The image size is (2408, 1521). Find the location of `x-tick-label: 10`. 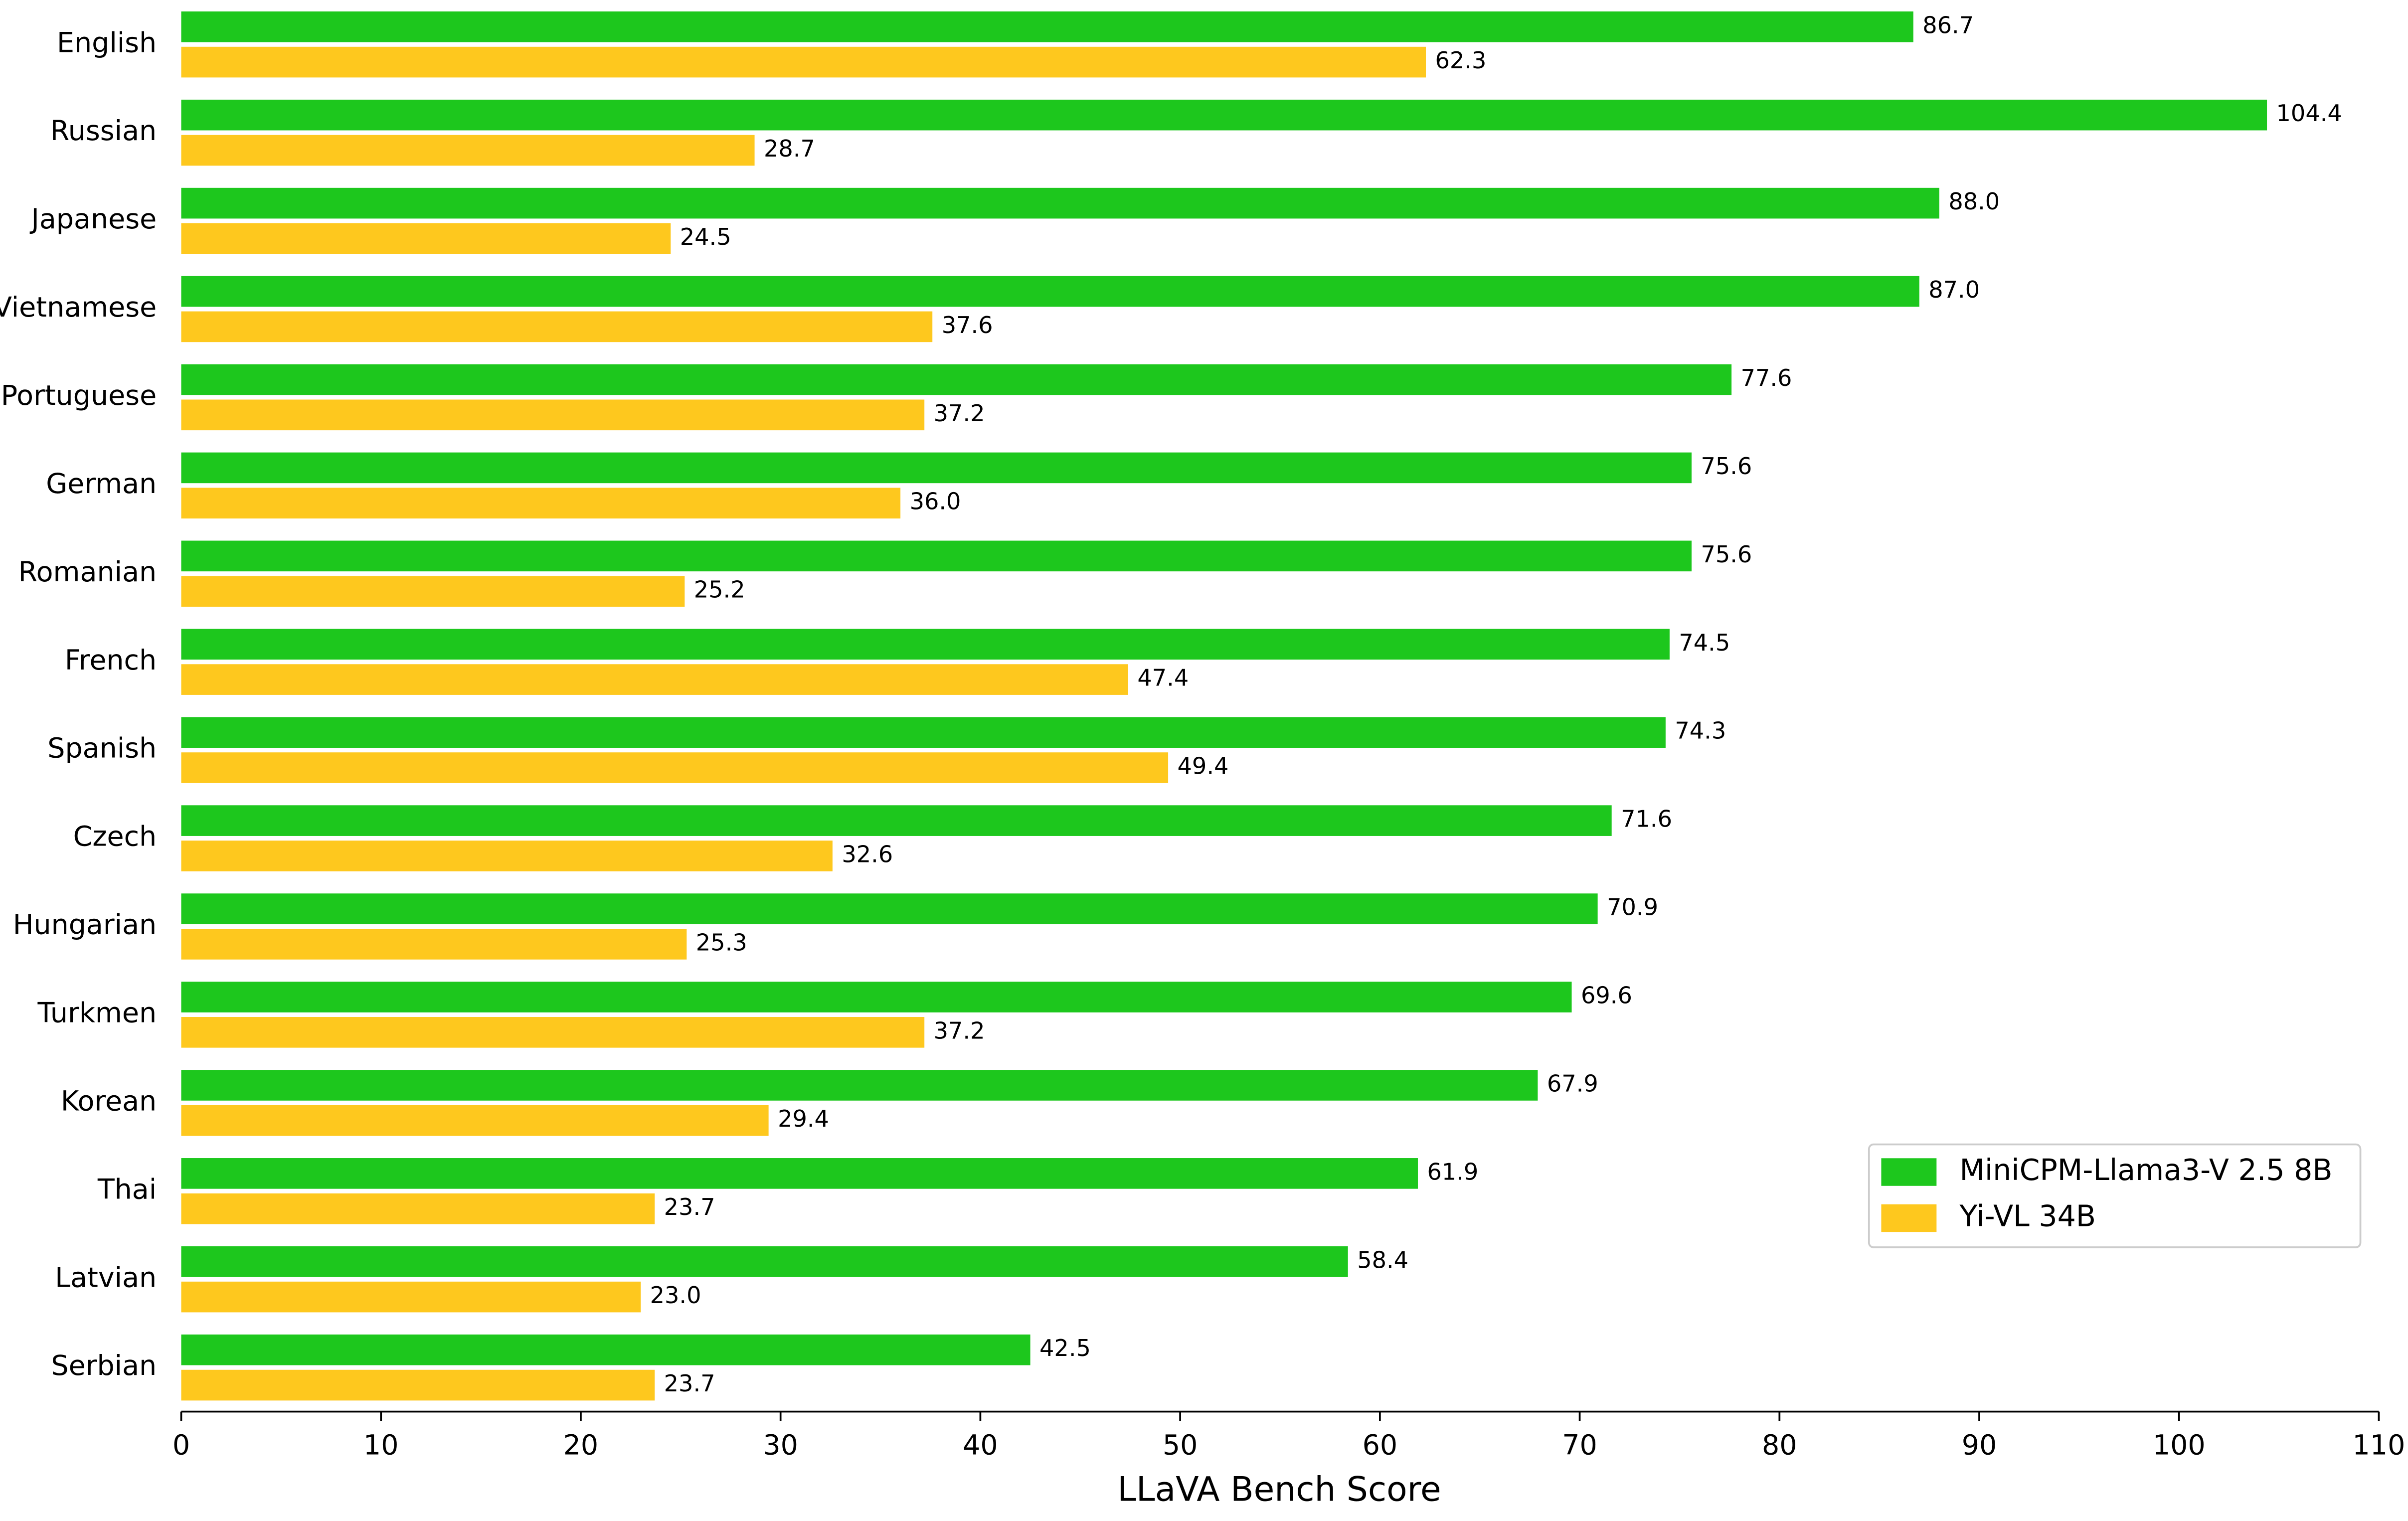

x-tick-label: 10 is located at coordinates (381, 1446).